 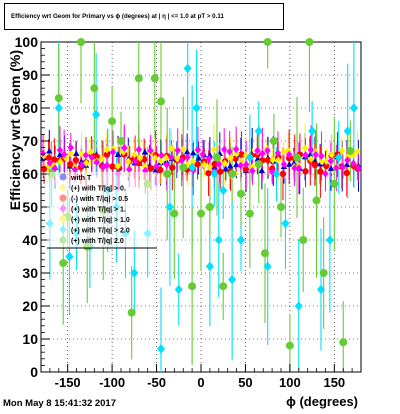 What do you see at coordinates (68, 382) in the screenshot?
I see `x-tick-label: -150` at bounding box center [68, 382].